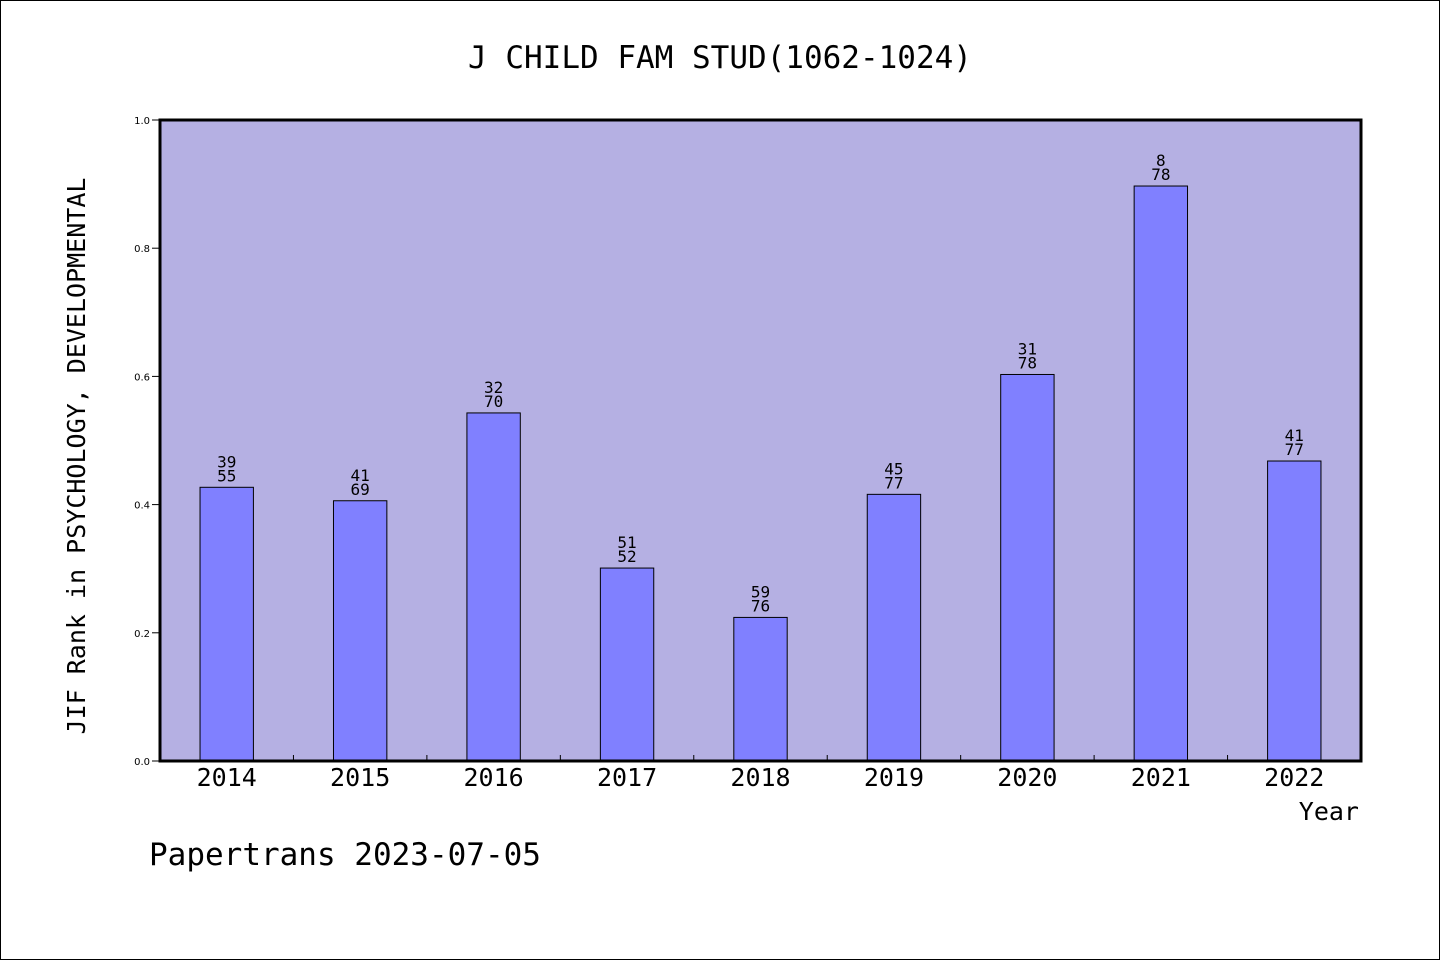 This screenshot has width=1440, height=960. I want to click on bar-total-label-2014: 55, so click(226, 475).